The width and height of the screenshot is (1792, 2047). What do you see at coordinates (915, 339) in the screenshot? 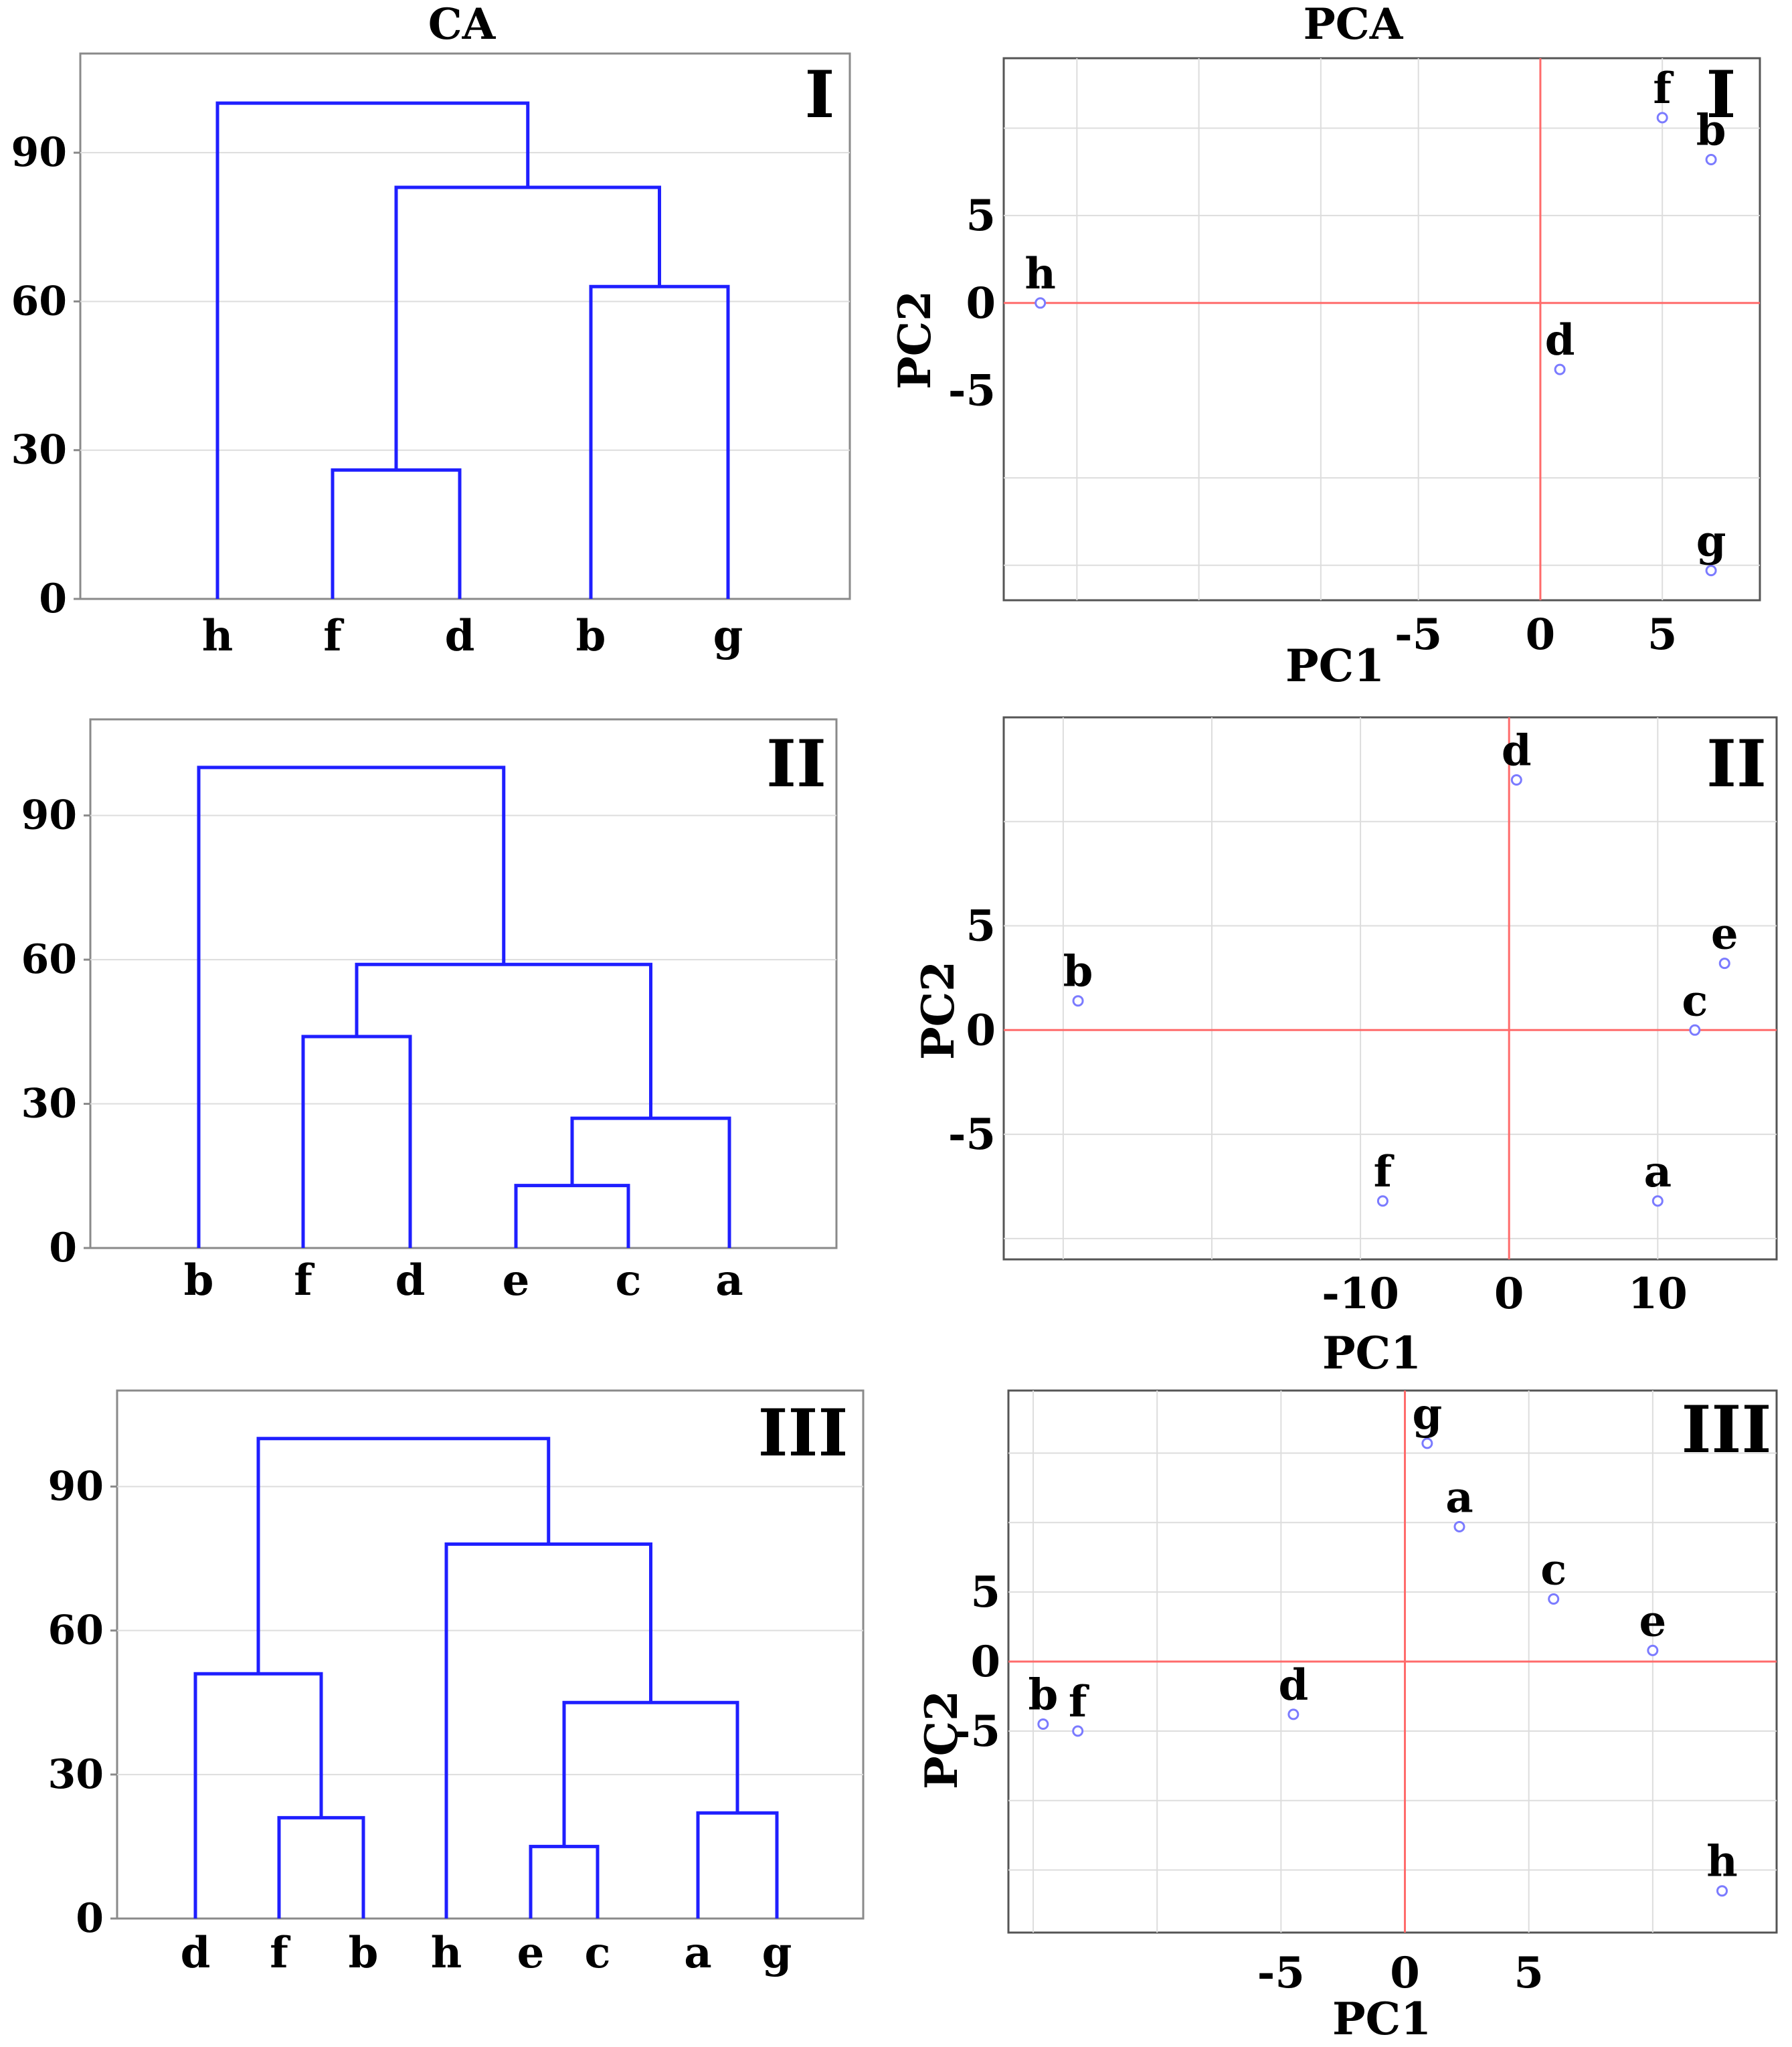
I see `pca1-ylabel: PC2` at bounding box center [915, 339].